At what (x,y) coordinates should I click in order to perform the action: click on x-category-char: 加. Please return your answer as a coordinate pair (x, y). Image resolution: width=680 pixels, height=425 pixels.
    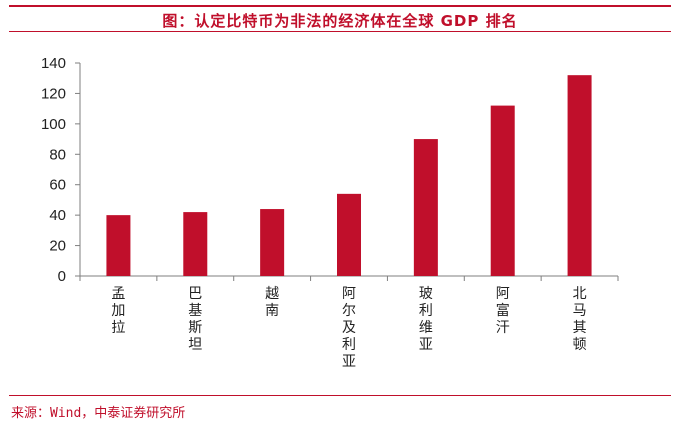
    Looking at the image, I should click on (118, 311).